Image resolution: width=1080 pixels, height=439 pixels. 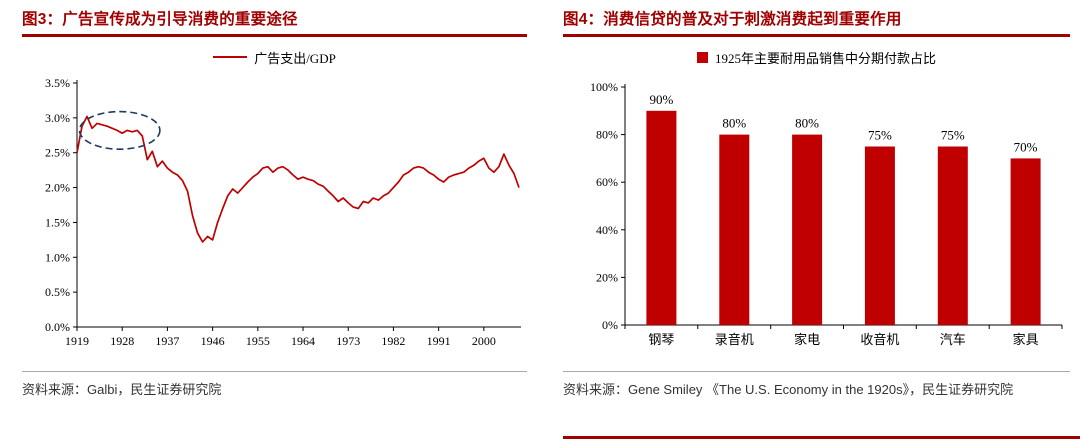 What do you see at coordinates (57, 327) in the screenshot?
I see `svg-text: 0.0%` at bounding box center [57, 327].